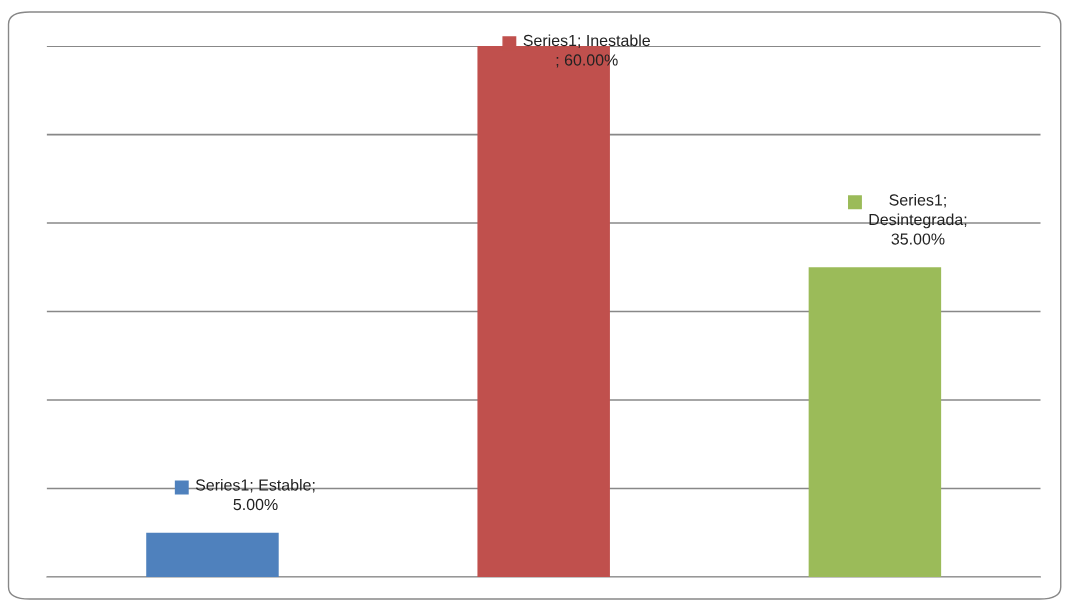  What do you see at coordinates (255, 494) in the screenshot?
I see `data-label: Series1; Estable; 5.00%` at bounding box center [255, 494].